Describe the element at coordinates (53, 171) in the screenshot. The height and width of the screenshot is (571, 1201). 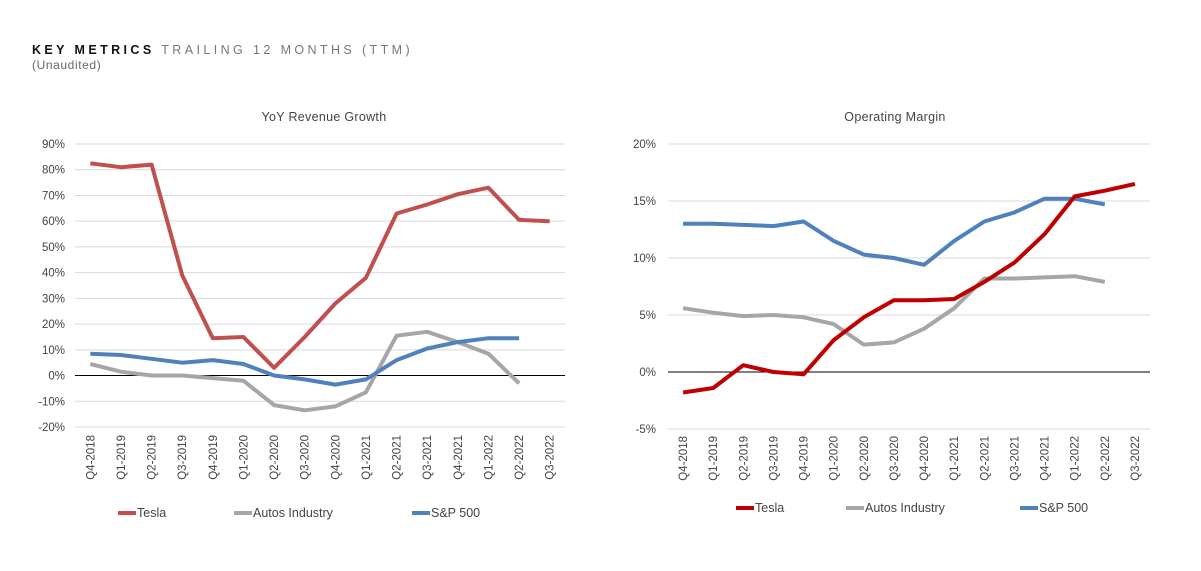
I see `y-tick-label: 80%` at that location.